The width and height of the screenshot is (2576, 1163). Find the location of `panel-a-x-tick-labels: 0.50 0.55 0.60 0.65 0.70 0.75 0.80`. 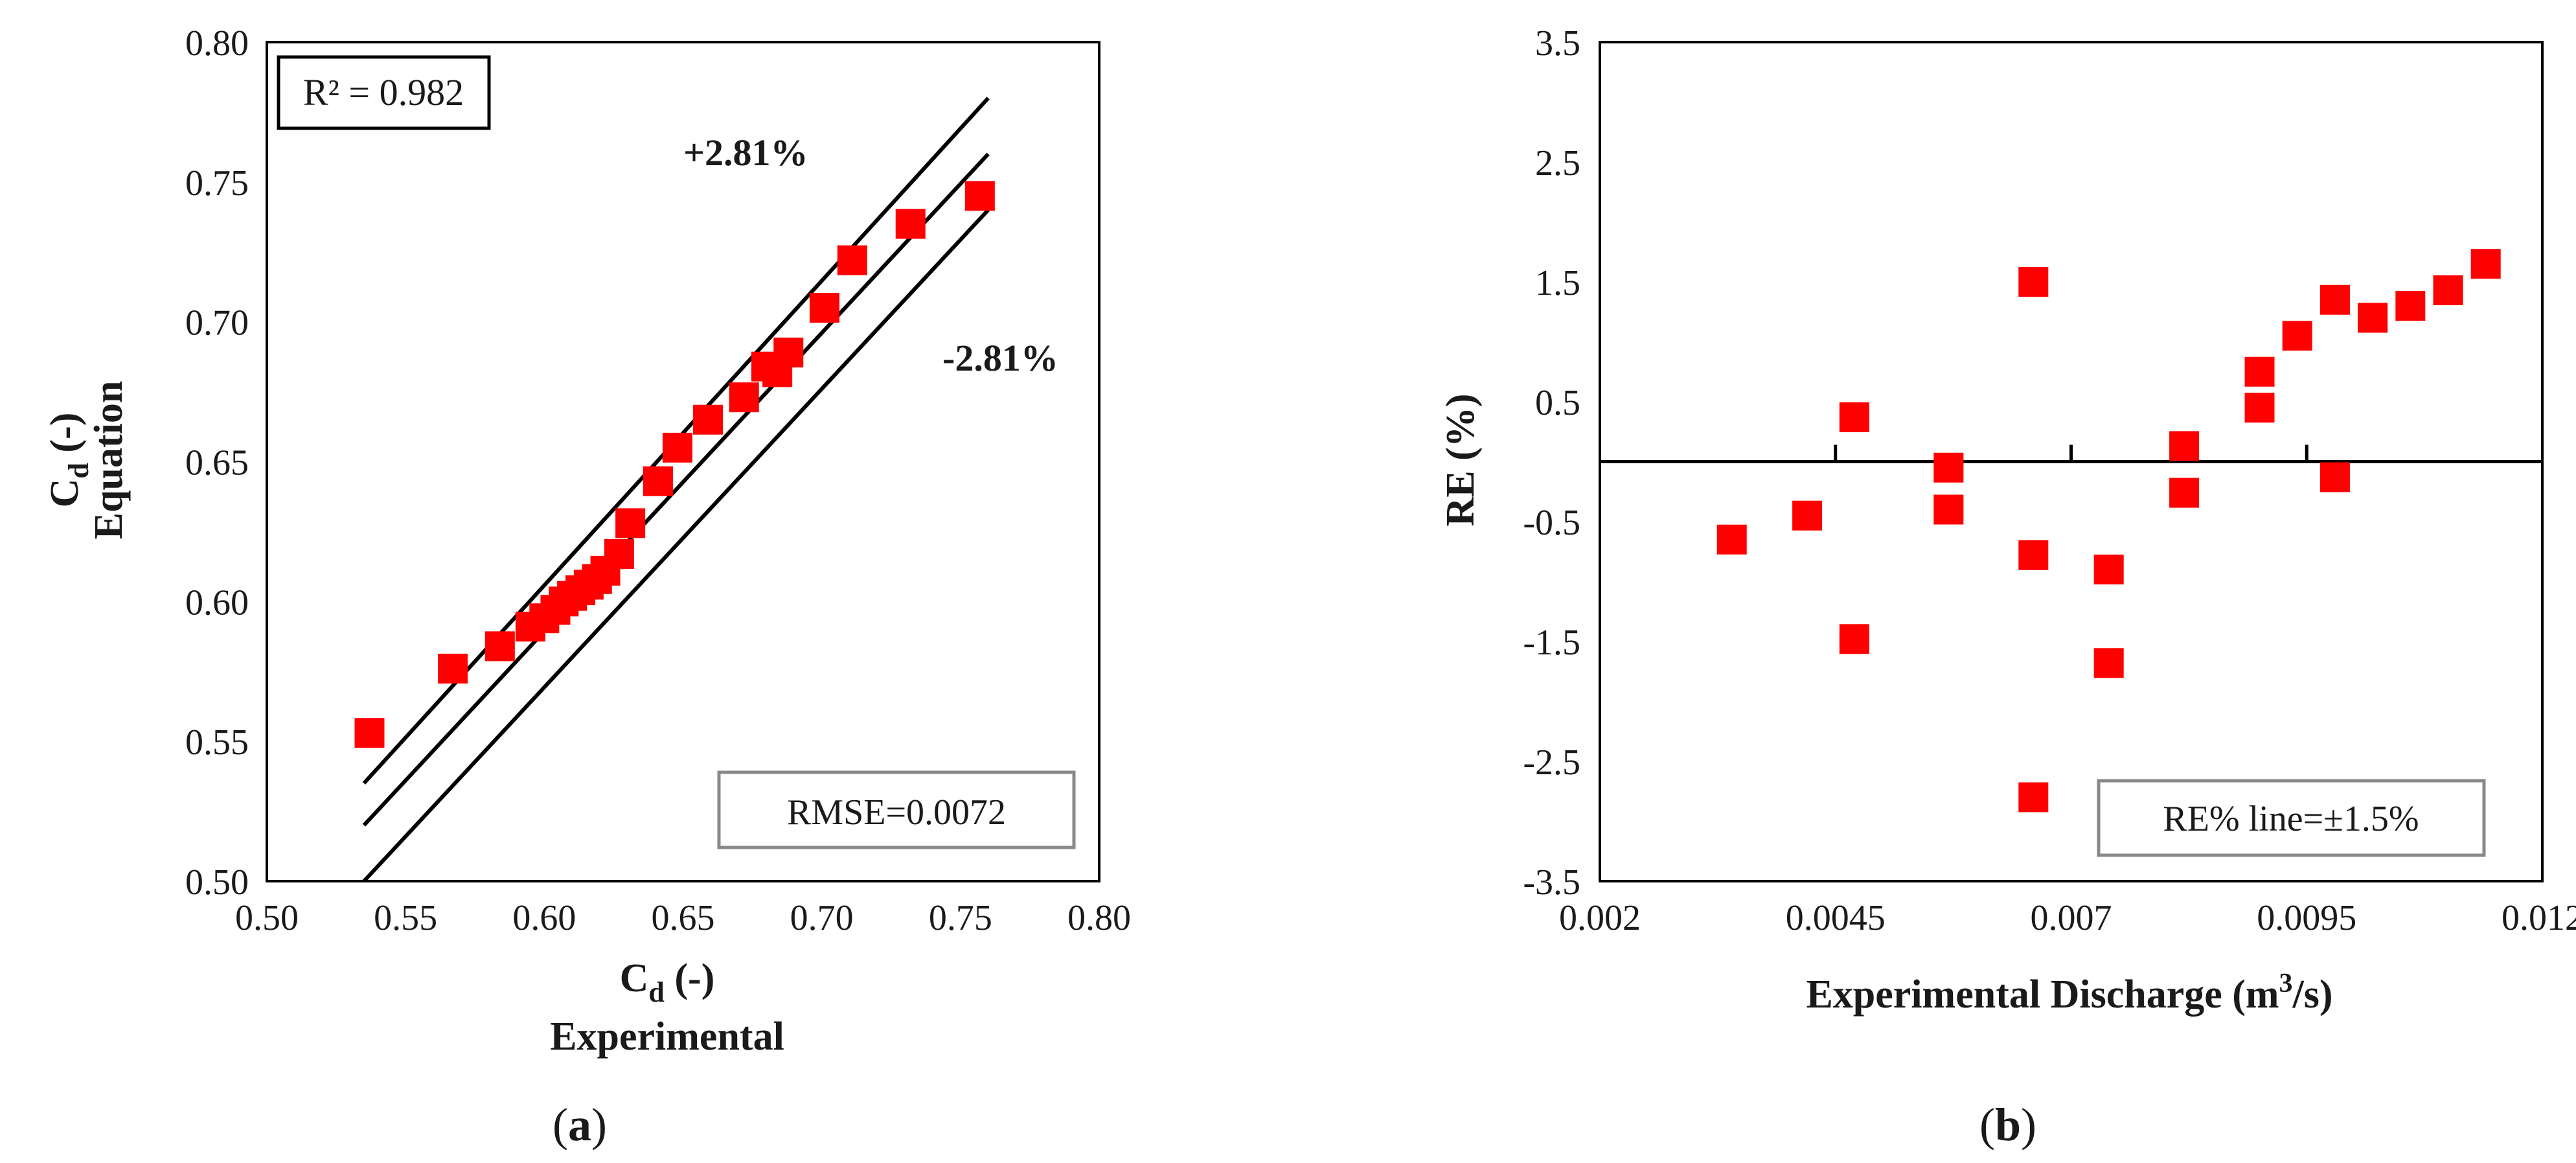

panel-a-x-tick-labels: 0.50 0.55 0.60 0.65 0.70 0.75 0.80 is located at coordinates (683, 918).